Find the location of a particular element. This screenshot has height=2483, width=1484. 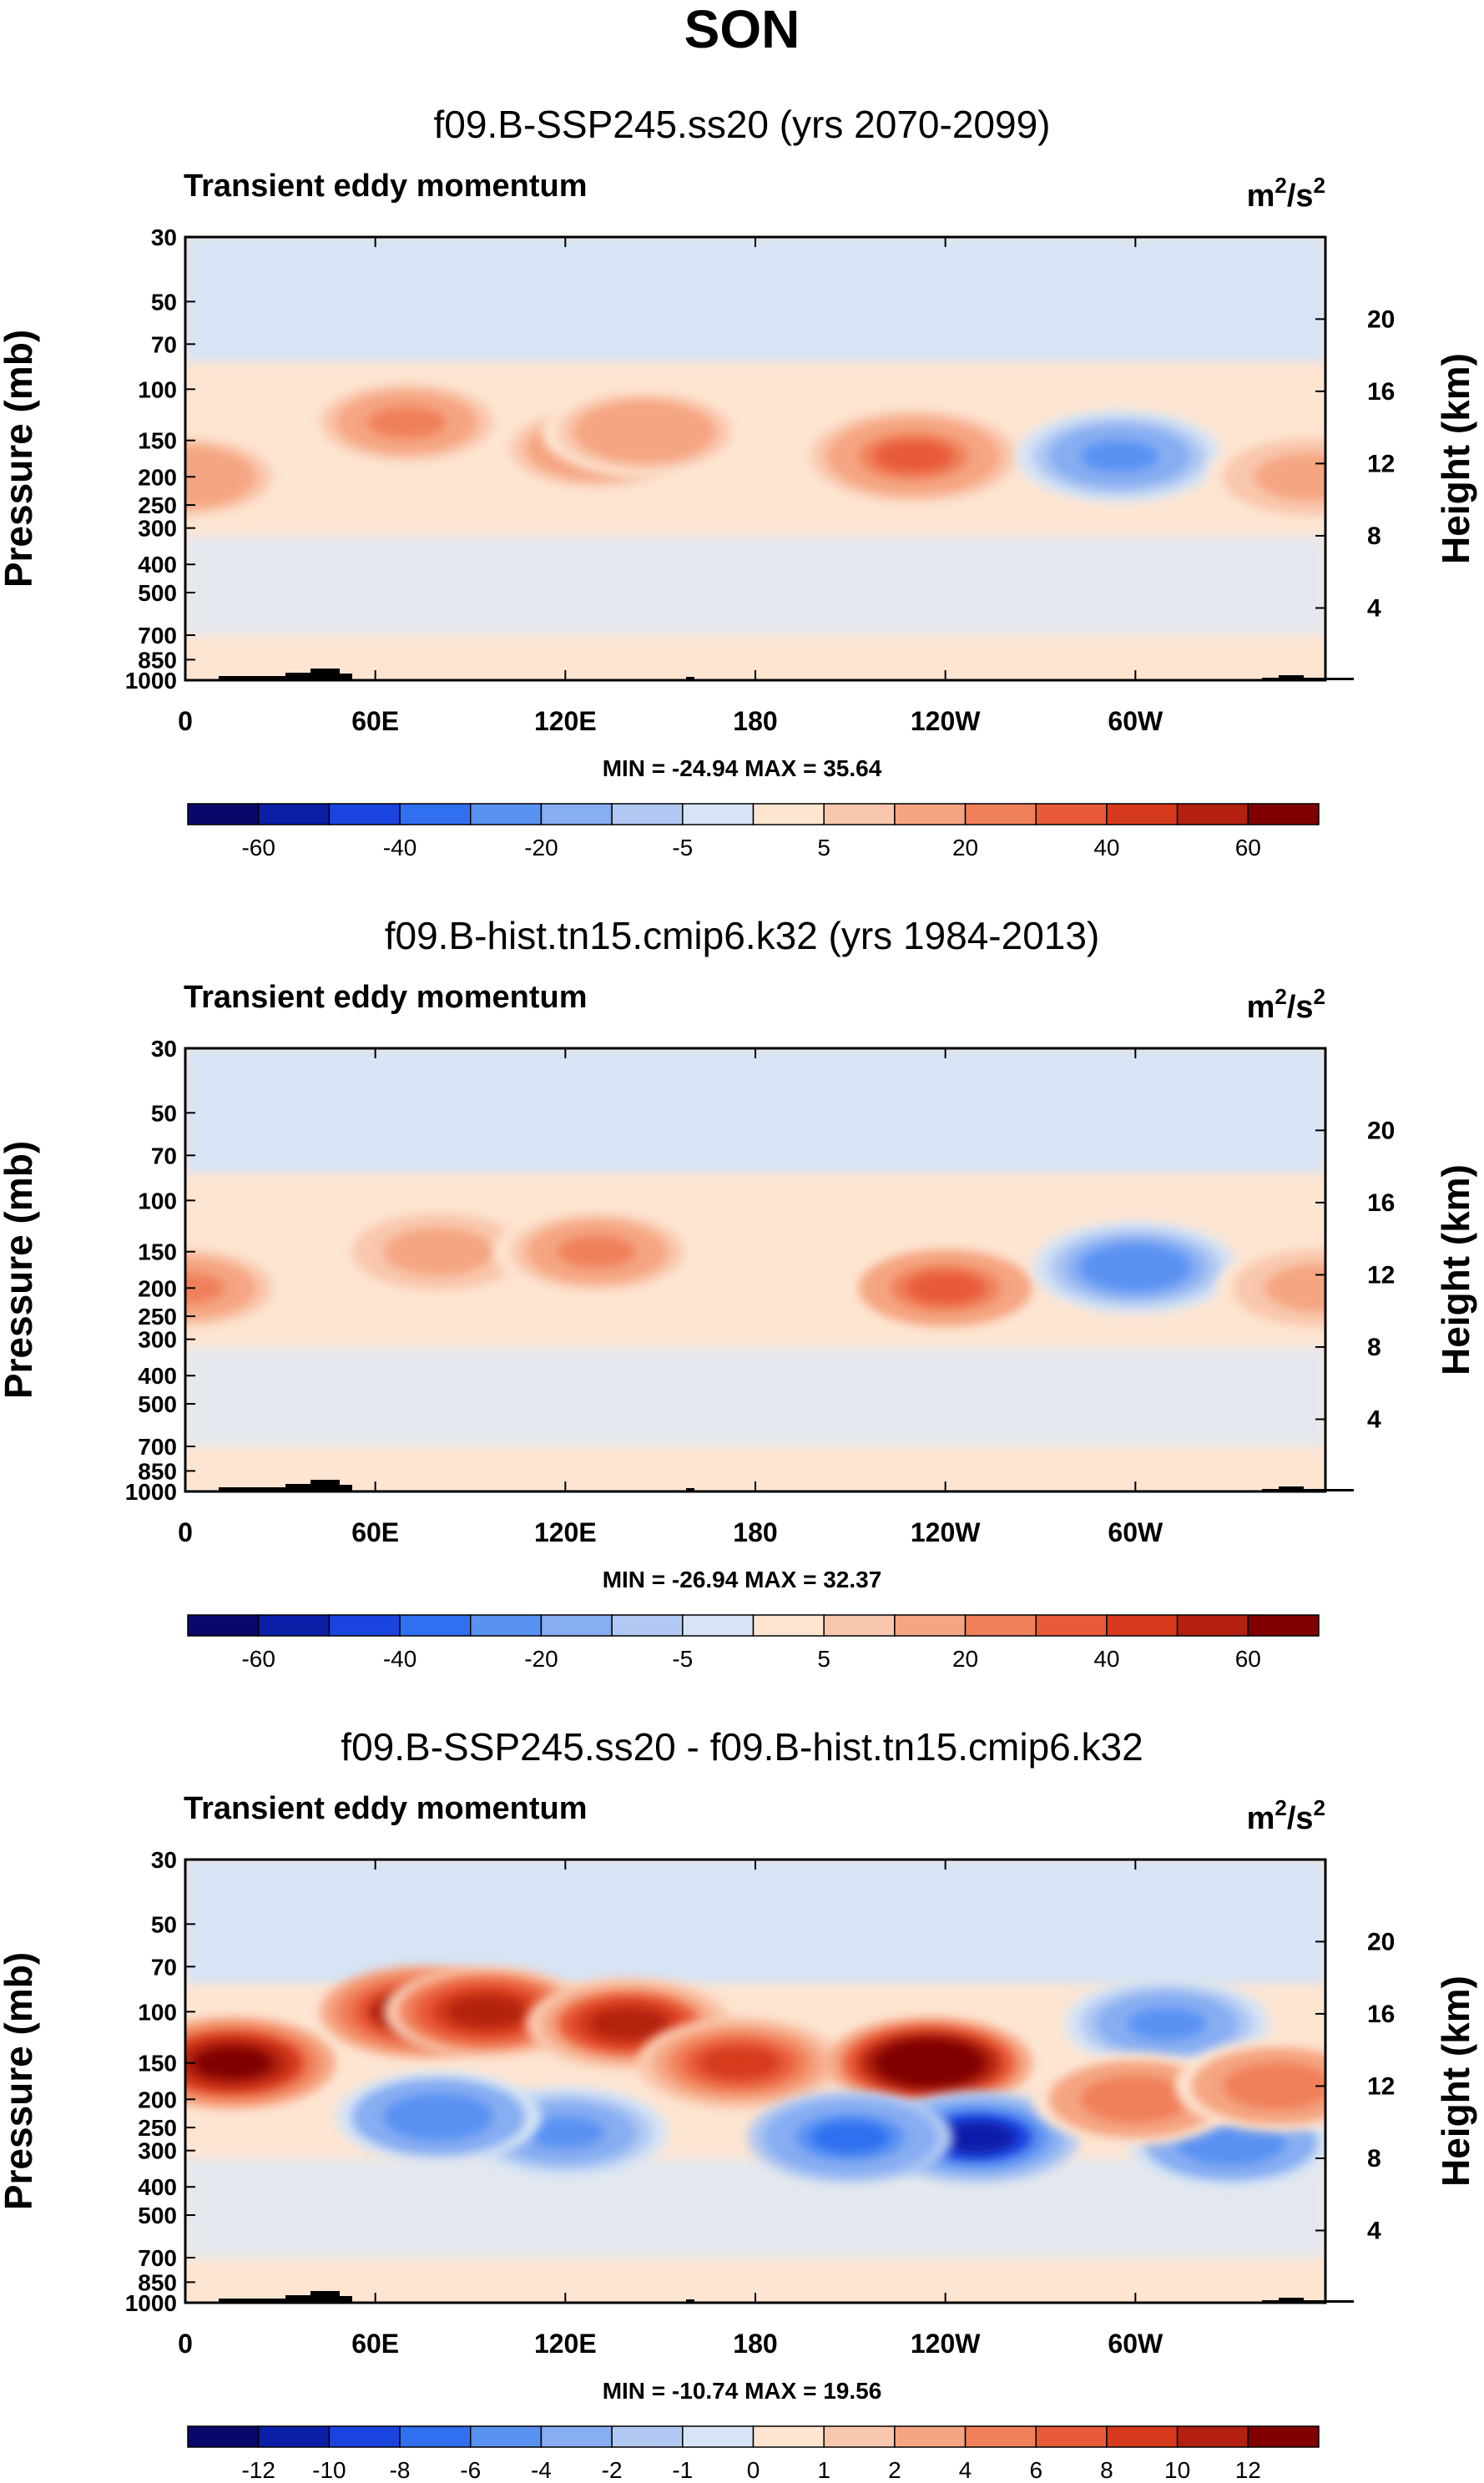

lower-neutral-band is located at coordinates (755, 1397).